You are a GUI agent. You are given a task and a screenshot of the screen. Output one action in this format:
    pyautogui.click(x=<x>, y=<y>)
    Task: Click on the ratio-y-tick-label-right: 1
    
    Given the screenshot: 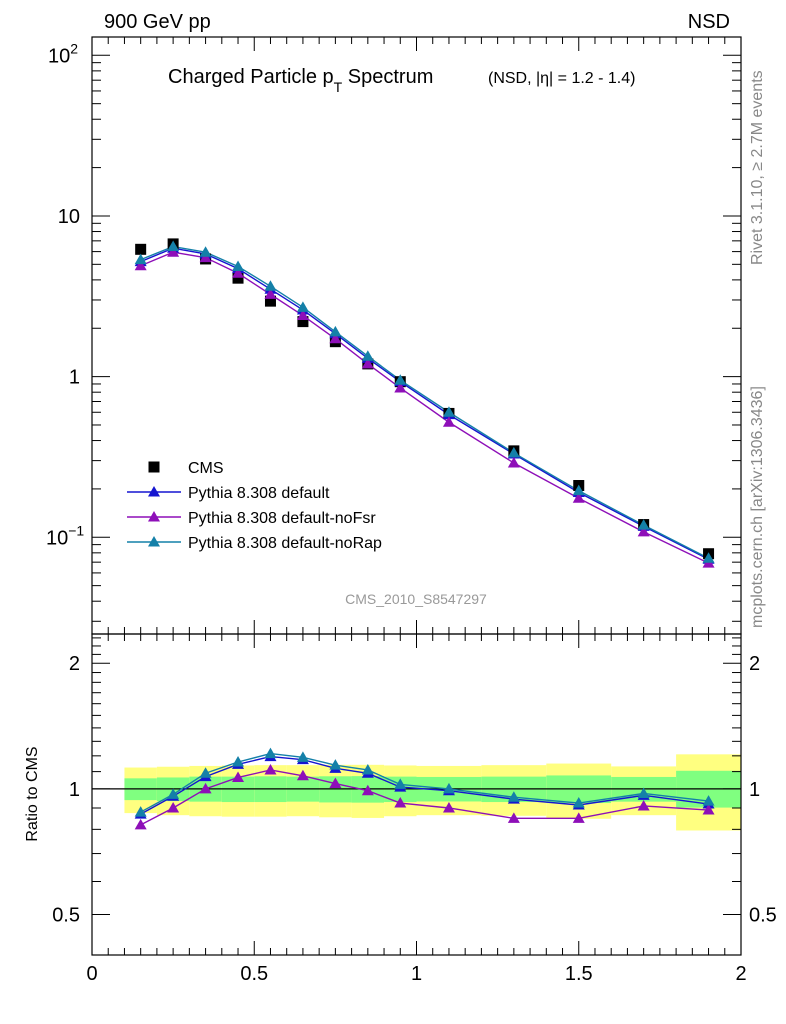 What is the action you would take?
    pyautogui.click(x=754, y=790)
    